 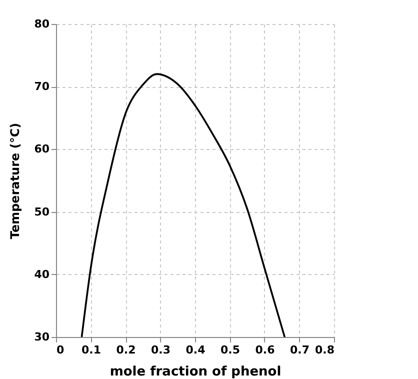 I want to click on x-tick-label: 0.6, so click(x=265, y=350).